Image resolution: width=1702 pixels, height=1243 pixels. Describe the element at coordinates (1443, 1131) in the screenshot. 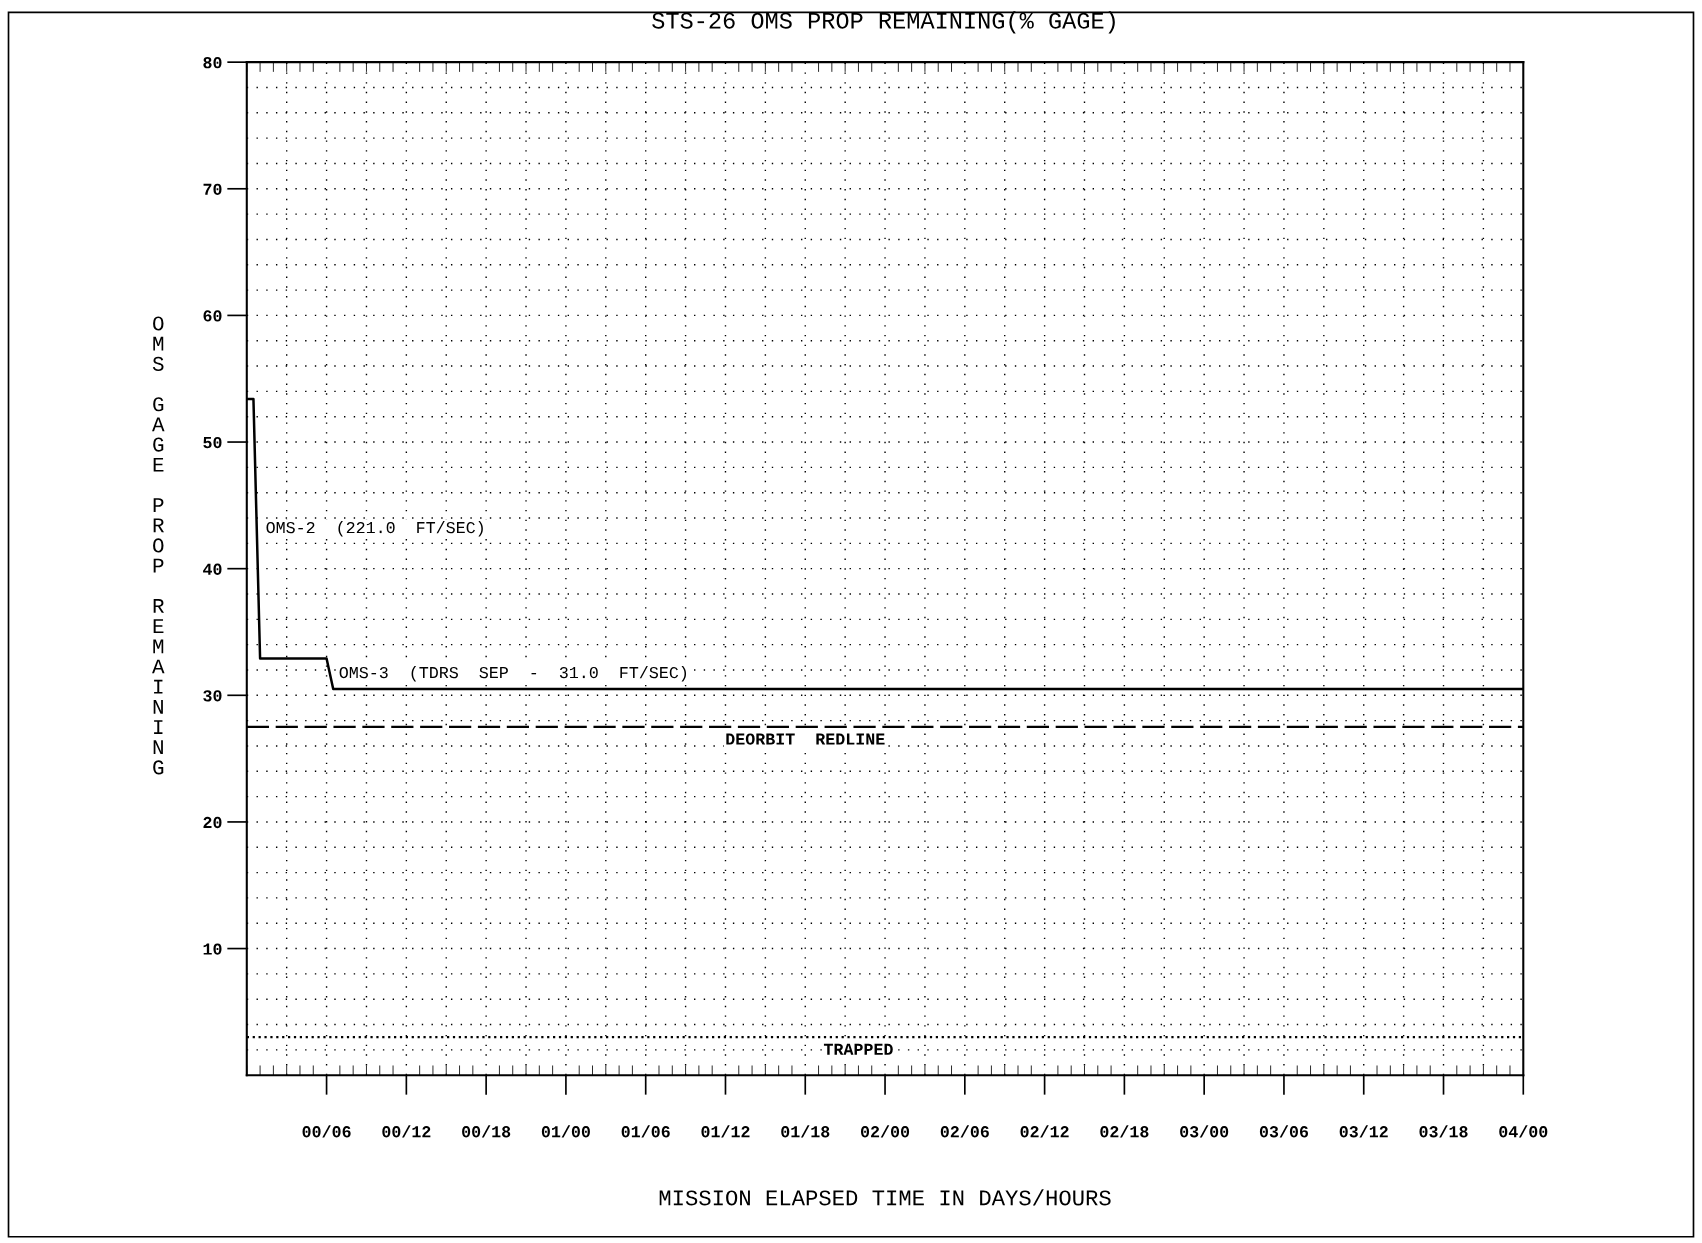

I see `x-tick-label: 03/18` at that location.